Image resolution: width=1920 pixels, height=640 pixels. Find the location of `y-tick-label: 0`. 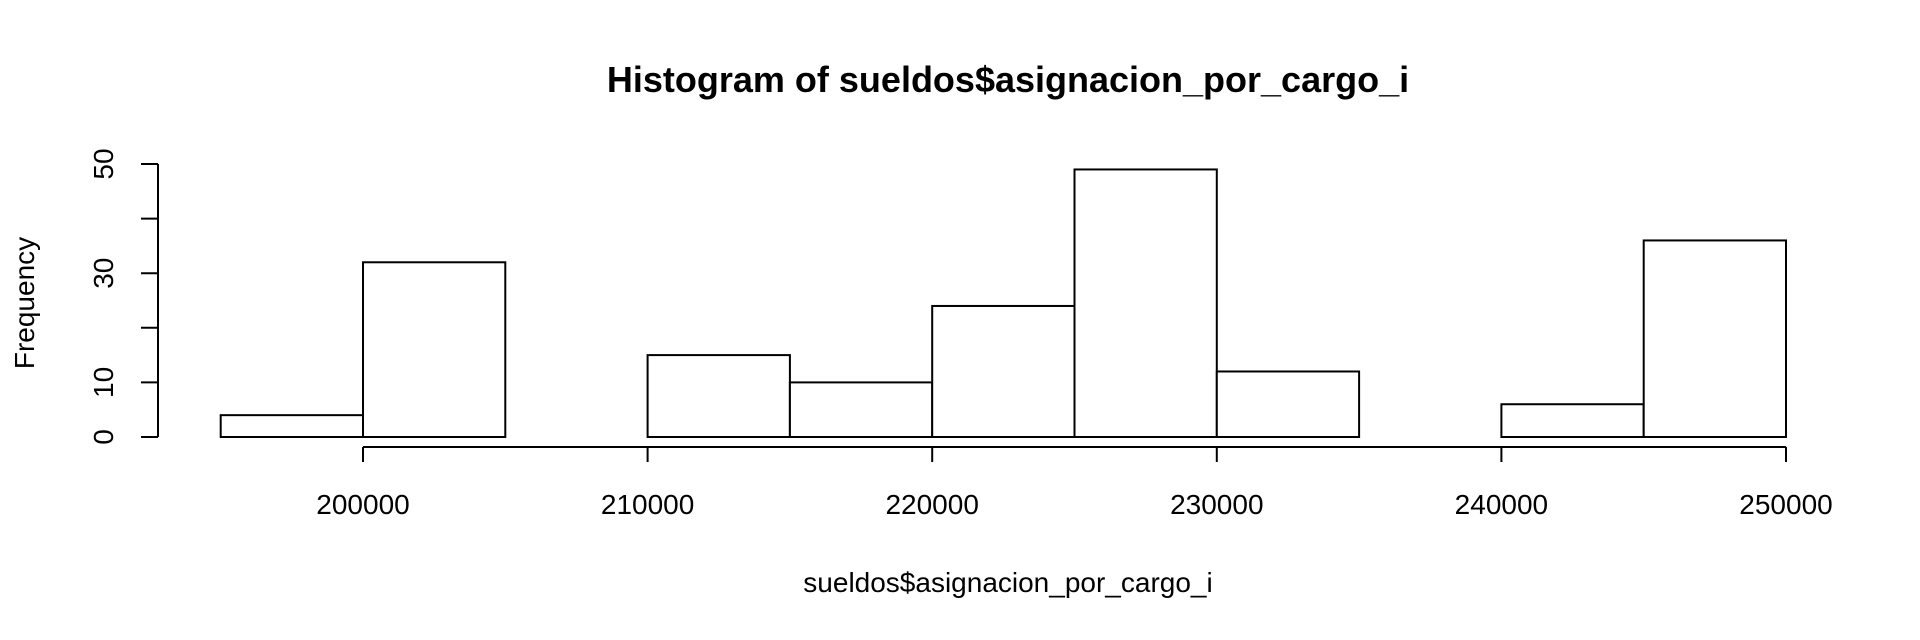

y-tick-label: 0 is located at coordinates (103, 437).